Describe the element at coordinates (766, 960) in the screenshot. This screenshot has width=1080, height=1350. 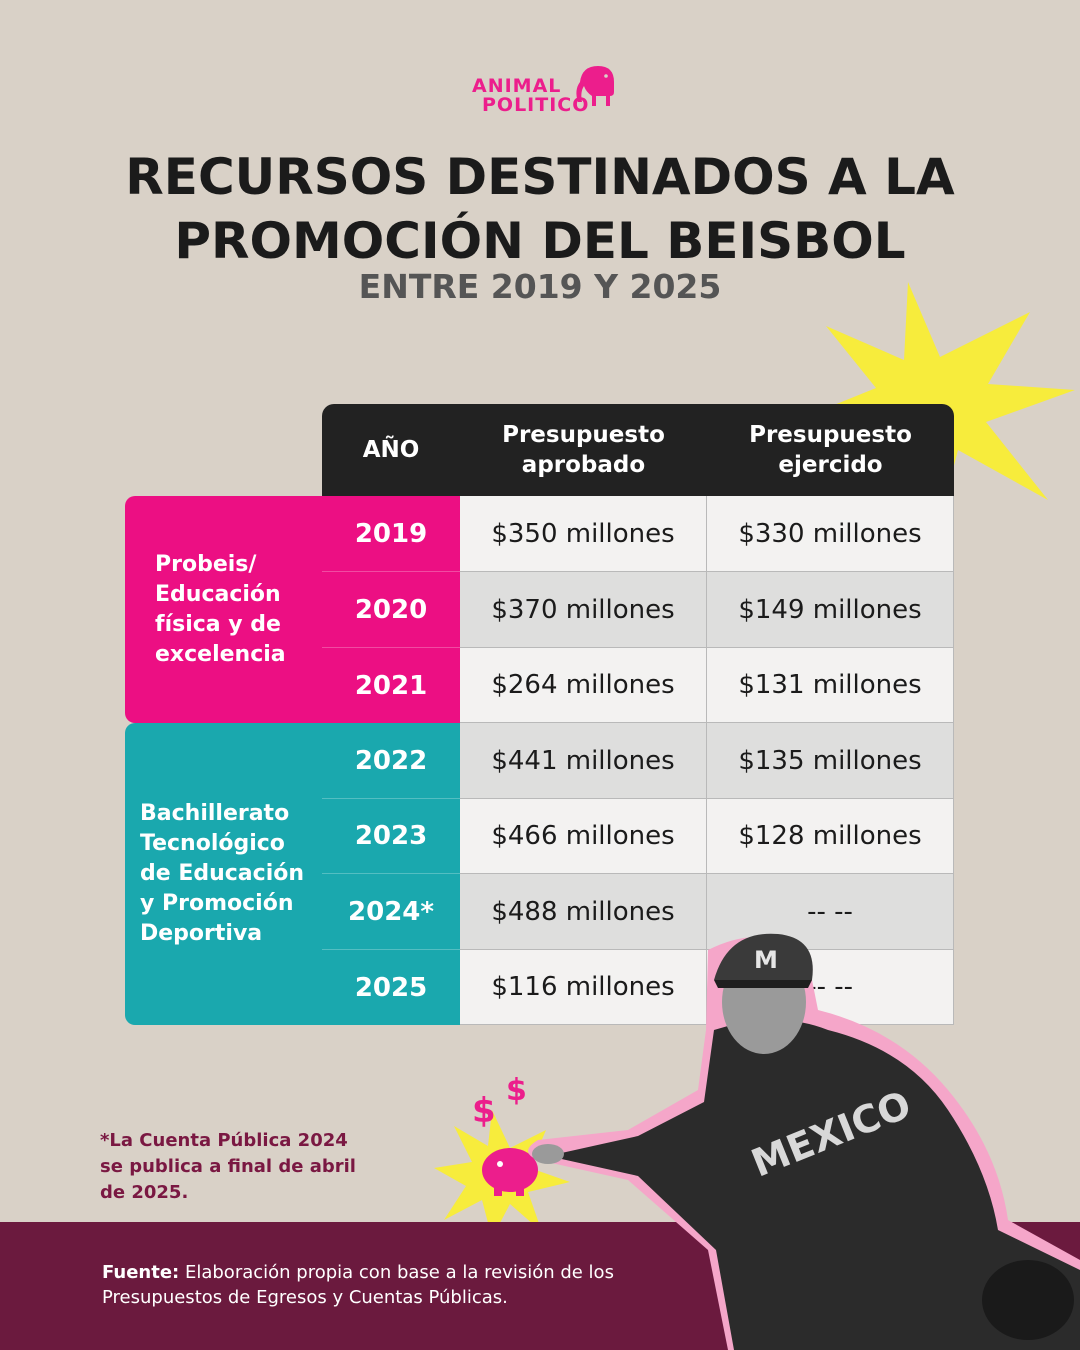
I see `cap-logo: M` at that location.